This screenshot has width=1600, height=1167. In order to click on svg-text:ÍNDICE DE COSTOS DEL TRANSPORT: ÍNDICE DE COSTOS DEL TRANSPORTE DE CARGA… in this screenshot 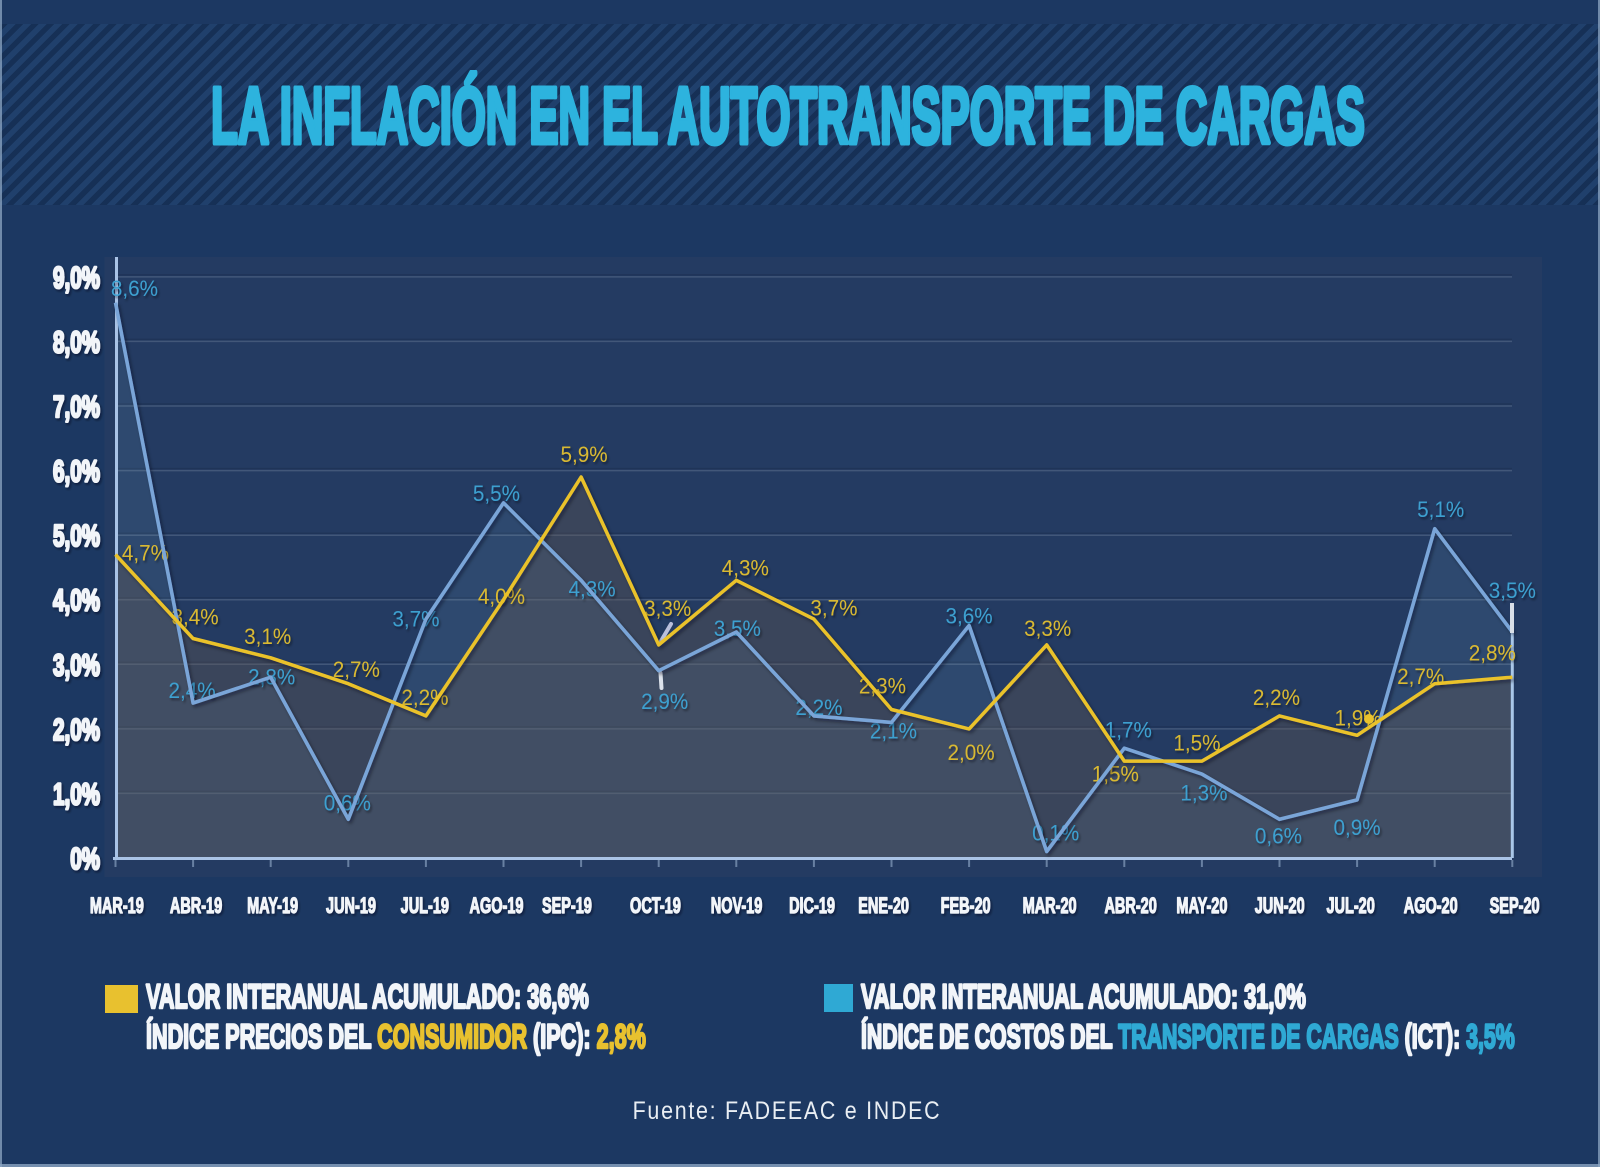, I will do `click(1188, 1037)`.